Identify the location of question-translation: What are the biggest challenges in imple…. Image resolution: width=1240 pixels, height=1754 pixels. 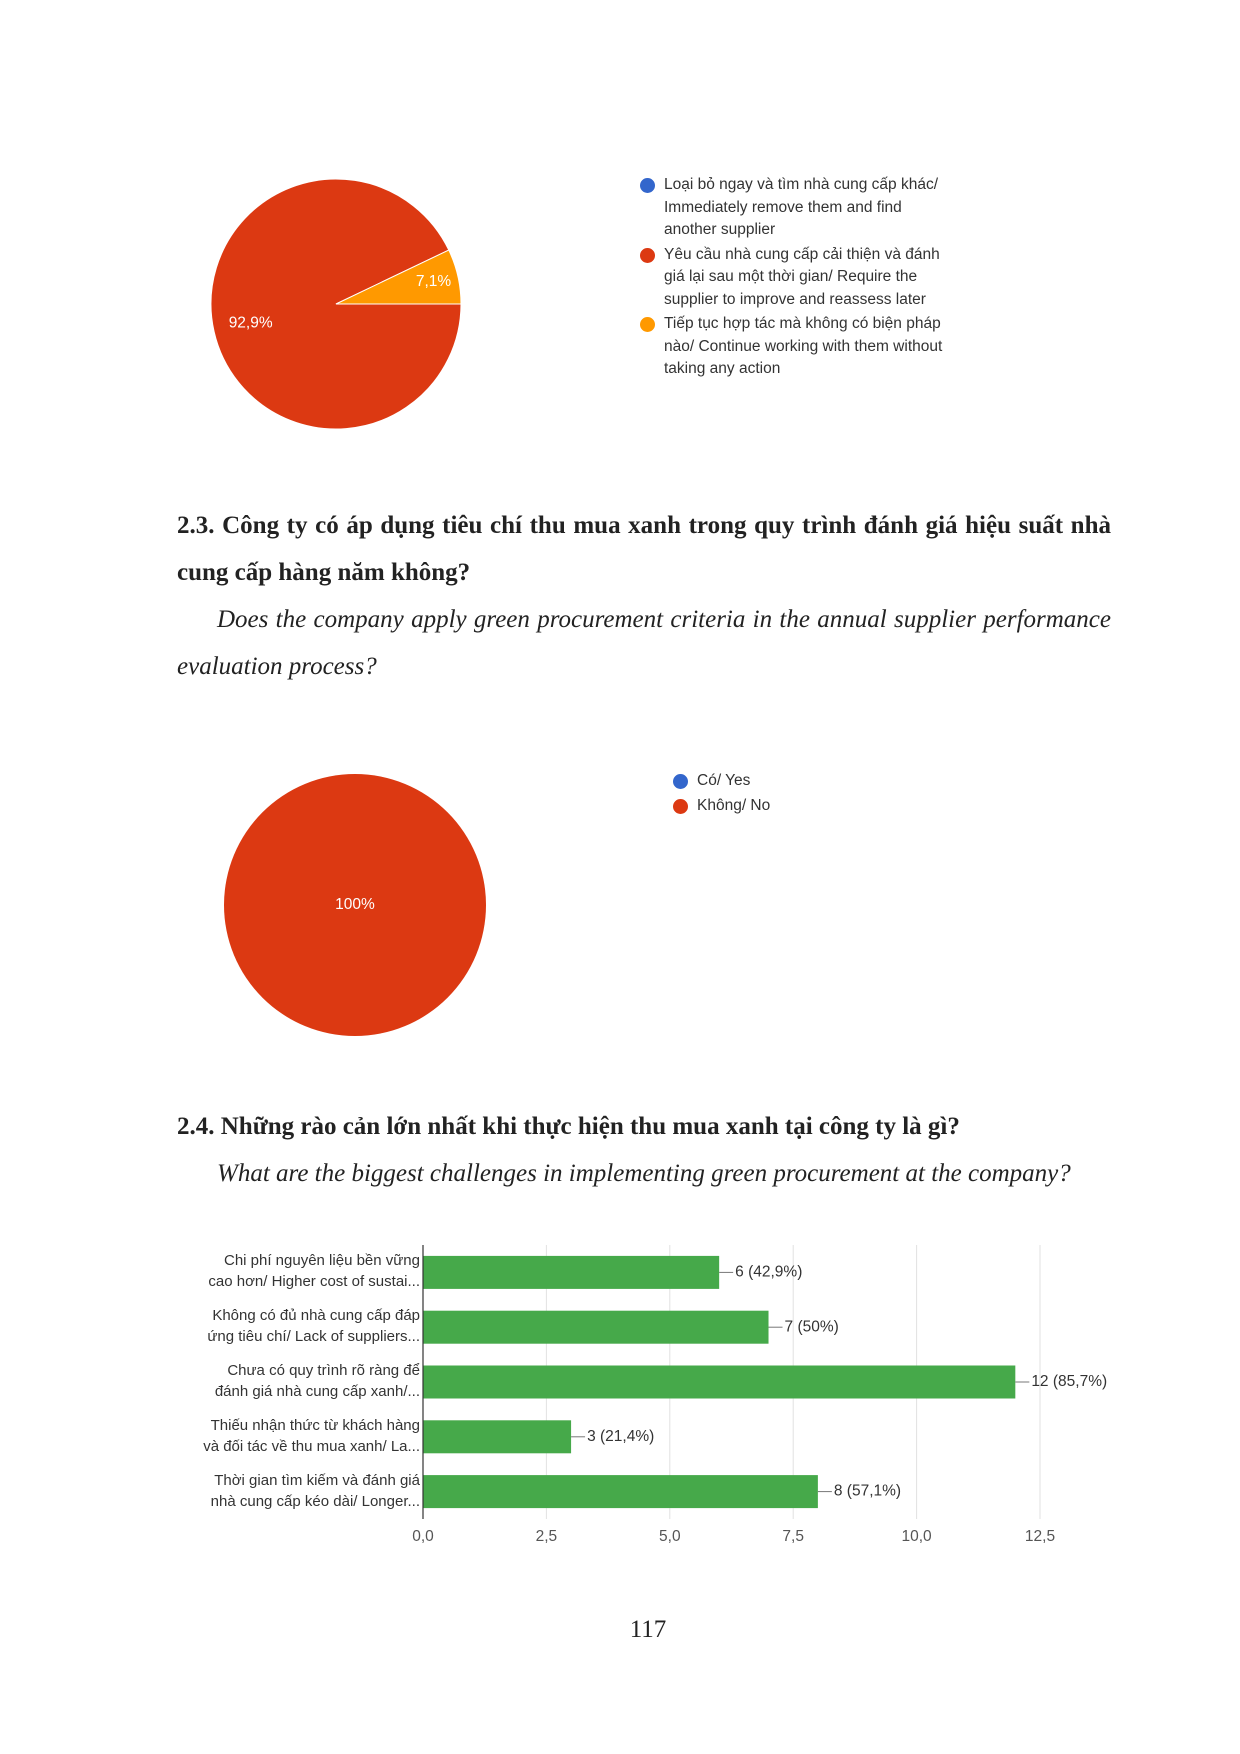
(644, 1173).